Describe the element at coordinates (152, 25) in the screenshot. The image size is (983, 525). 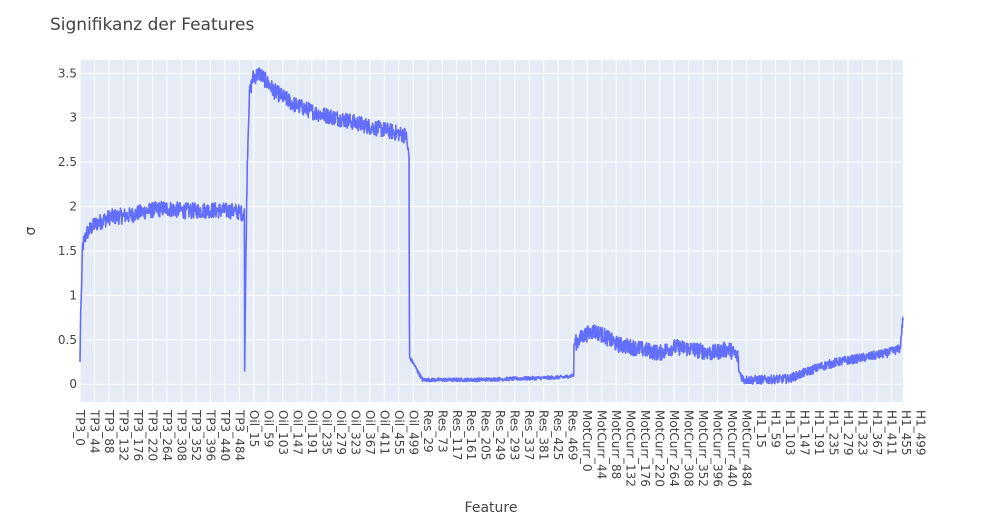
I see `chart-title: Signifikanz der Features` at that location.